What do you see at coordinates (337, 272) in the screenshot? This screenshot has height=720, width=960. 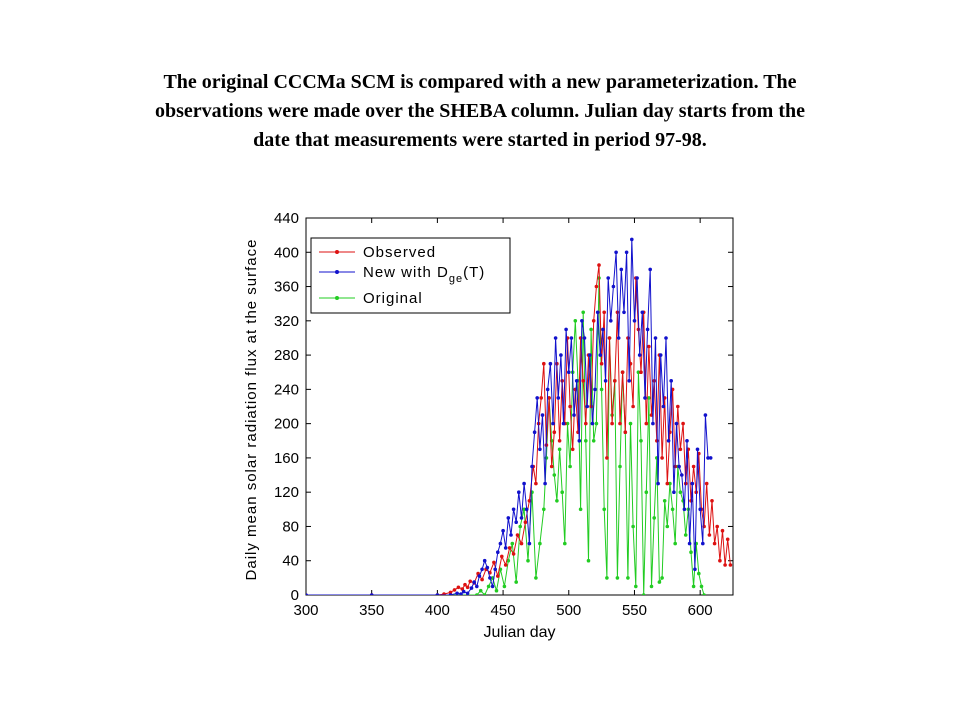 I see `legend-marker-new-with-d` at bounding box center [337, 272].